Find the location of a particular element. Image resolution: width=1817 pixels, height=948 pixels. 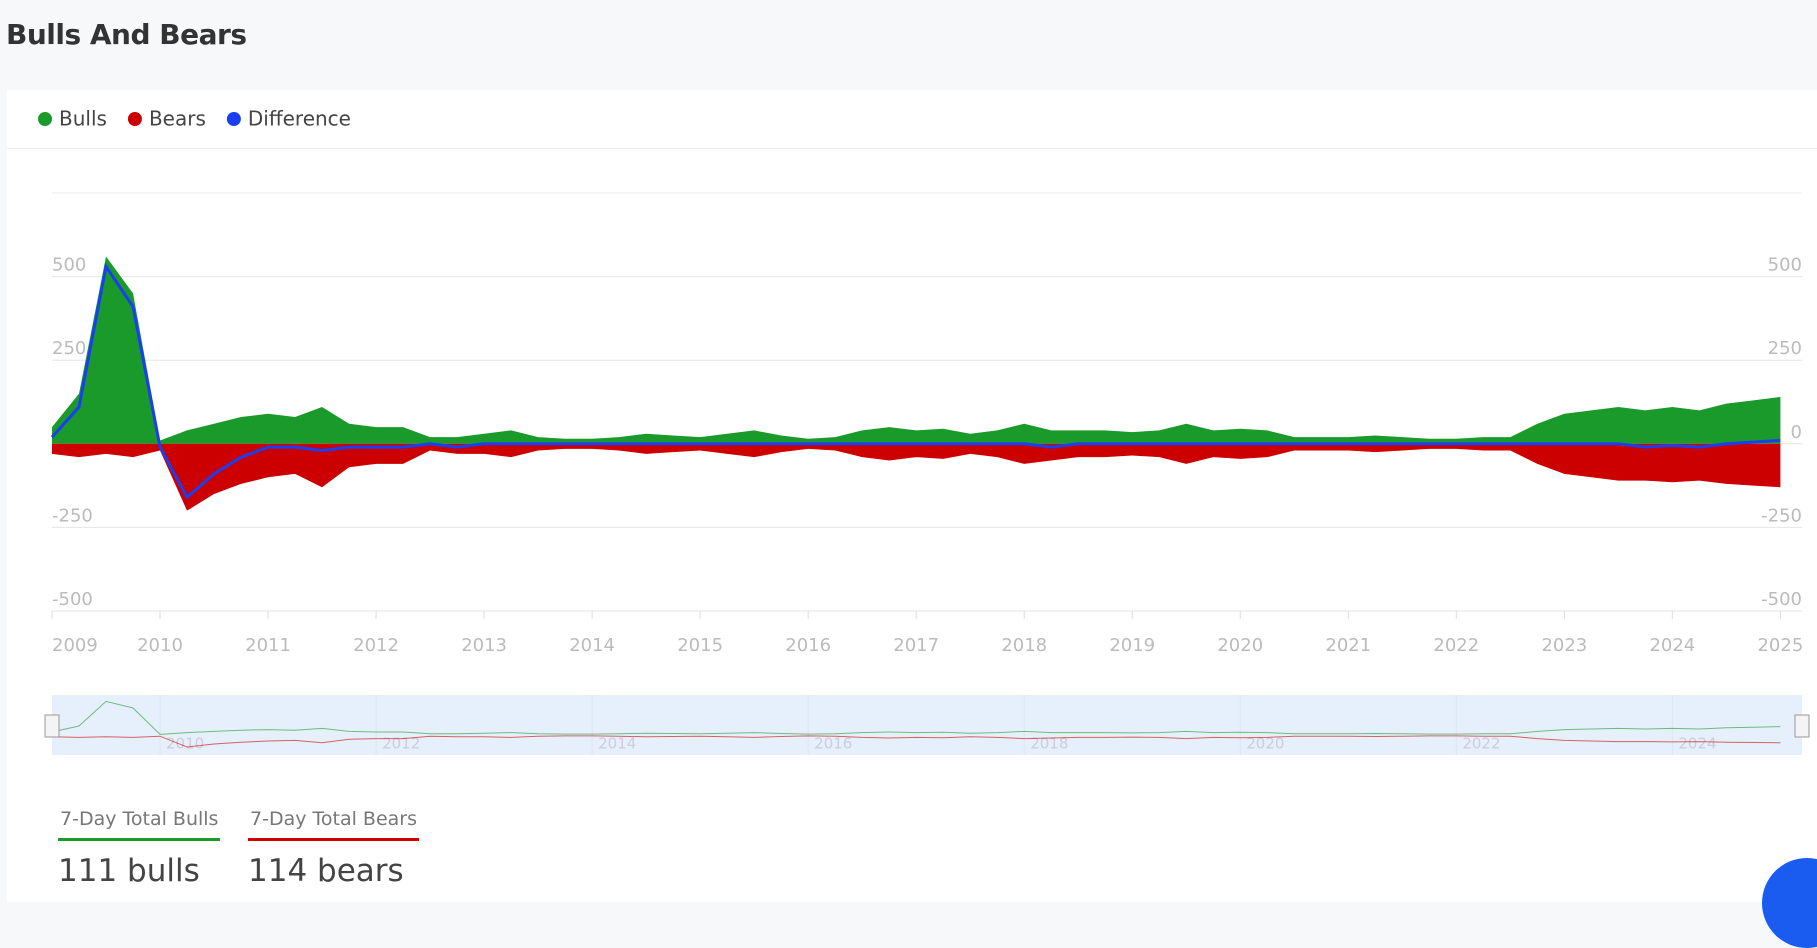

x-tick-label: 2016 is located at coordinates (808, 645).